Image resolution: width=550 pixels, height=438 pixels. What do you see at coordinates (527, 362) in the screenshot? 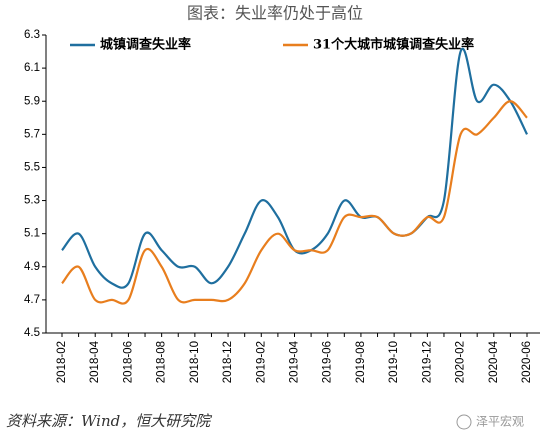
I see `x-tick-label: 2020-06` at bounding box center [527, 362].